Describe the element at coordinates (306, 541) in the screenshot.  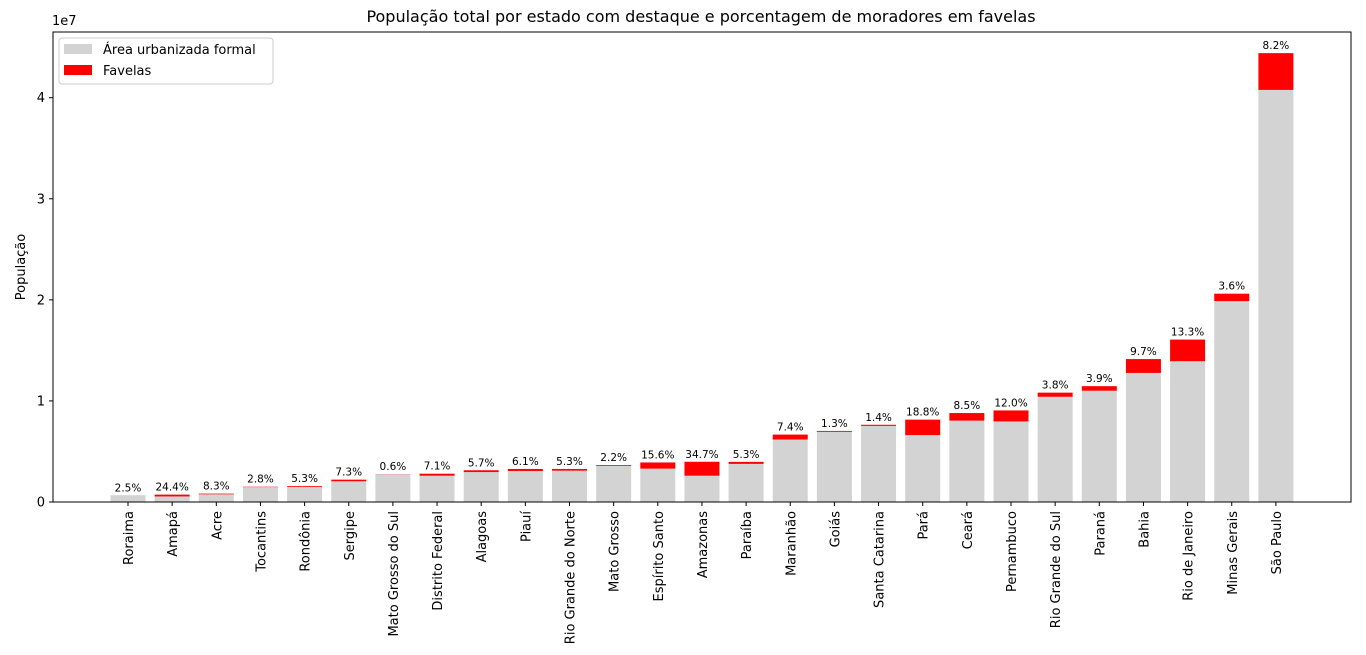
I see `x-tick-label: Rondônia` at that location.